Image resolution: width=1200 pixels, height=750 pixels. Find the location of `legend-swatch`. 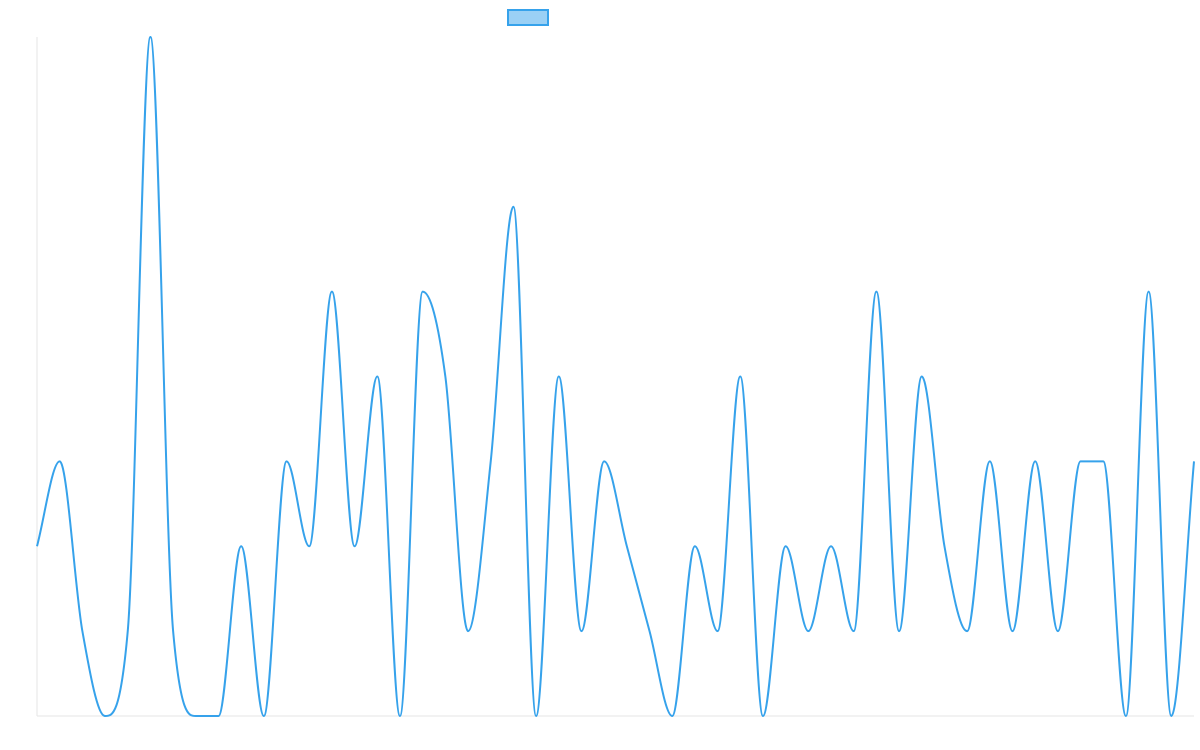

legend-swatch is located at coordinates (528, 17).